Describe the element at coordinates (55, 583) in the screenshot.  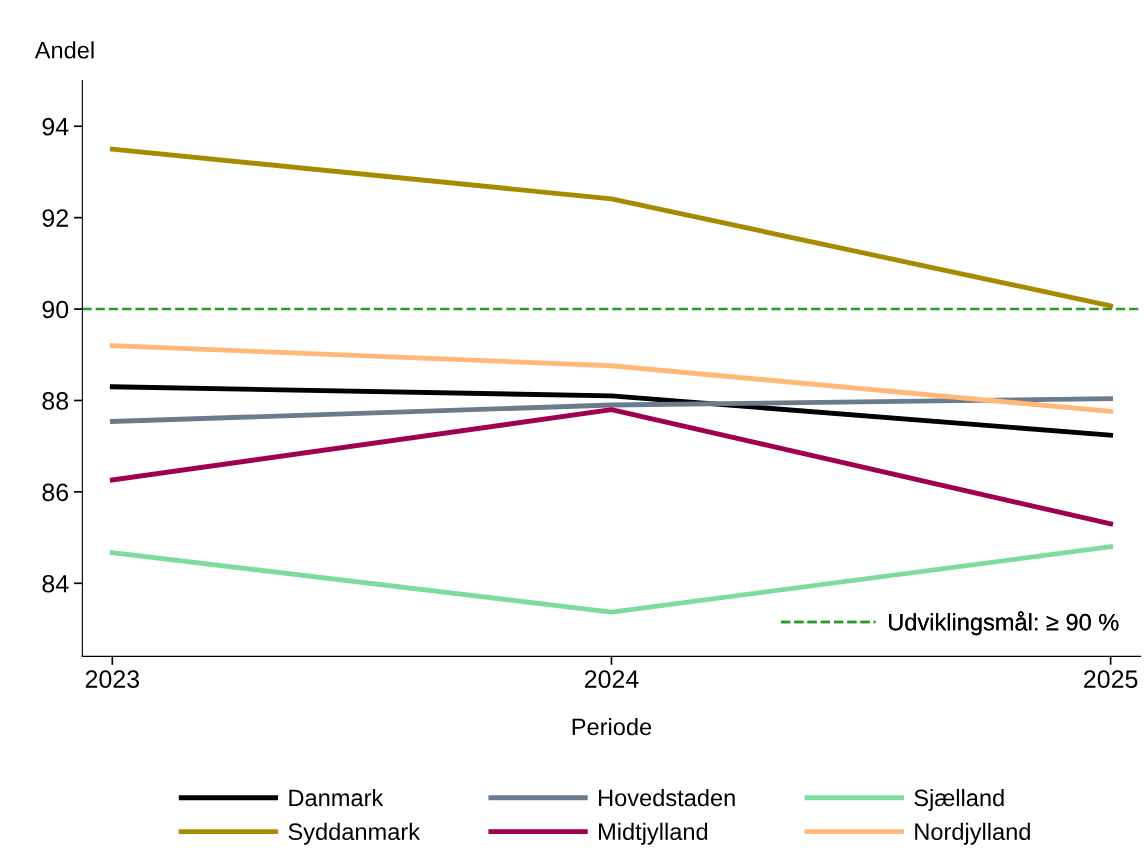
I see `y-tick-label: 84` at that location.